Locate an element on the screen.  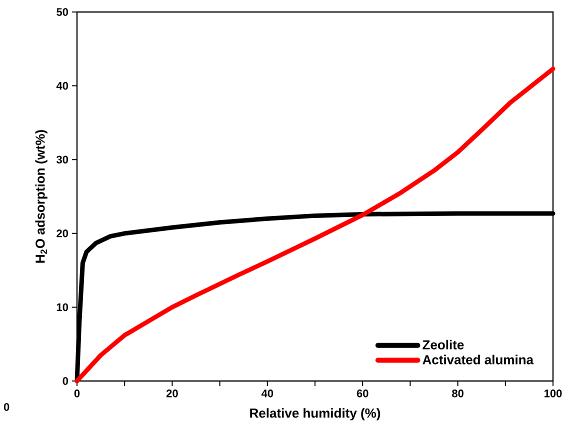
y-axis-title: H$_{2}$O adsorption (wt%) is located at coordinates (41, 196).